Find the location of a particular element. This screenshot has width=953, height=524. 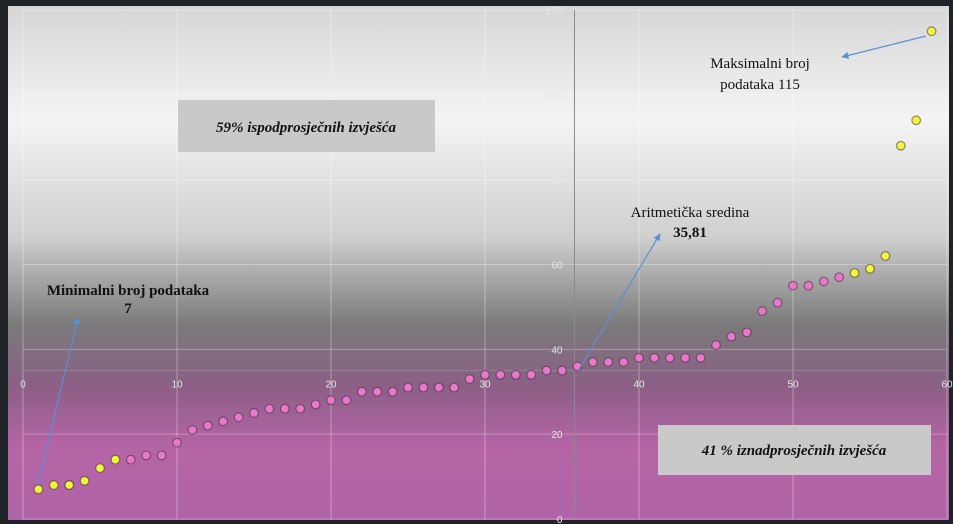

x-tick-label: 60 is located at coordinates (947, 385).